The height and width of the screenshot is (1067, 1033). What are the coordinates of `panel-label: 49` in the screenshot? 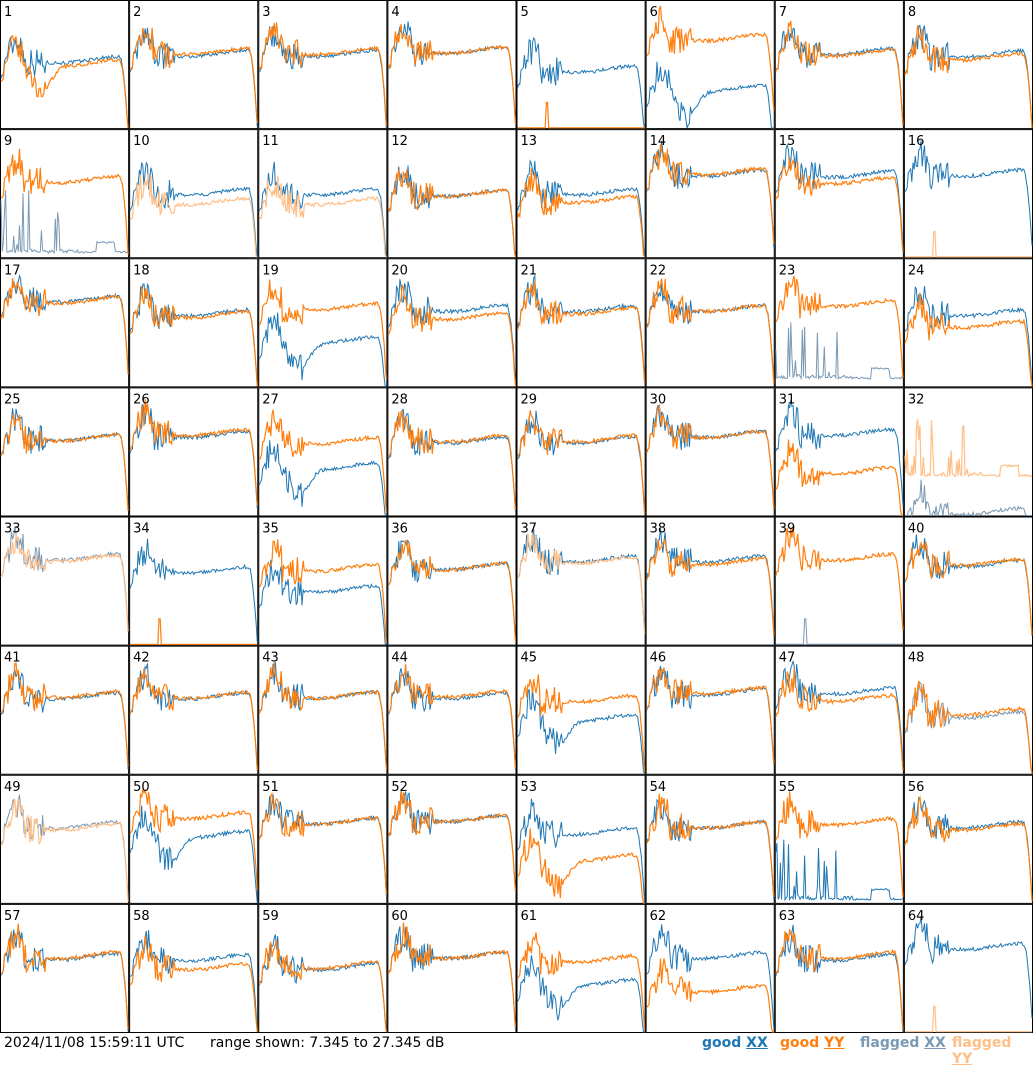 It's located at (12, 787).